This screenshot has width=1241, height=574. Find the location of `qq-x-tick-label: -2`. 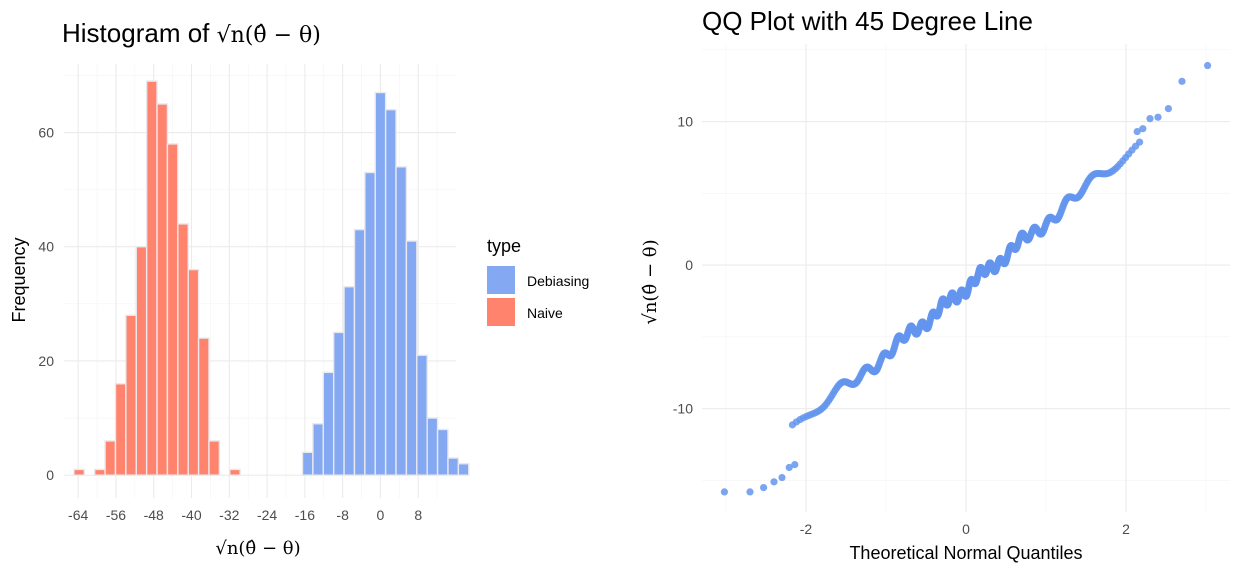

qq-x-tick-label: -2 is located at coordinates (806, 529).